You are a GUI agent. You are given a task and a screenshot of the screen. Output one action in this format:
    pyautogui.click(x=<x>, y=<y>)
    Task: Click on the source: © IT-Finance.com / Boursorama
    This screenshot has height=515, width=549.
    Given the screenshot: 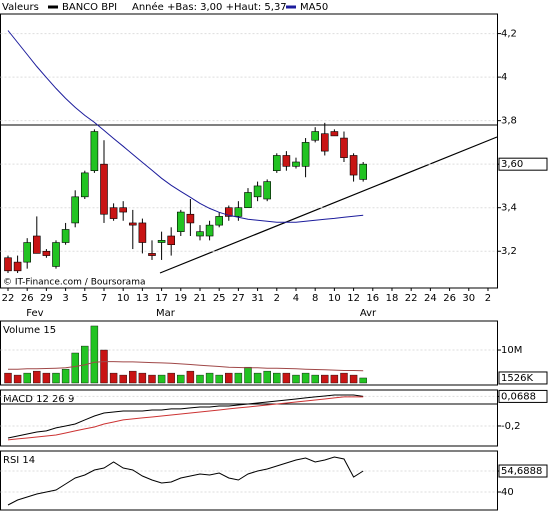 What is the action you would take?
    pyautogui.click(x=74, y=283)
    